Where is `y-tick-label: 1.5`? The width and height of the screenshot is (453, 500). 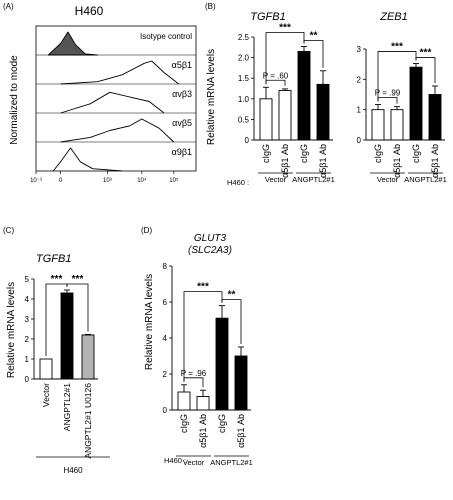
y-tick-label: 1.5 is located at coordinates (244, 78).